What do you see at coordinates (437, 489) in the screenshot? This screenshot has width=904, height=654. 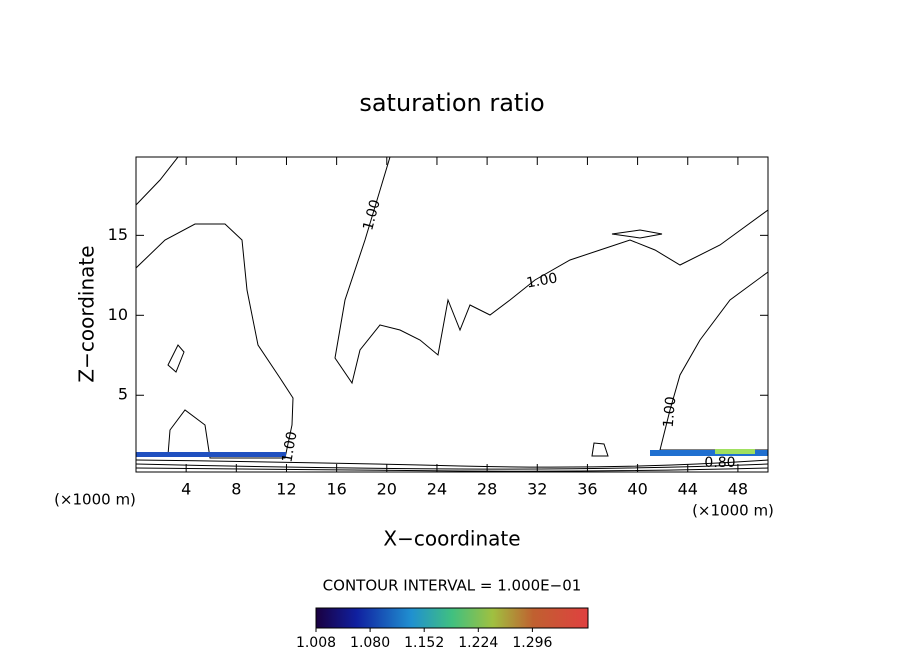 I see `x-tick-label: 24` at bounding box center [437, 489].